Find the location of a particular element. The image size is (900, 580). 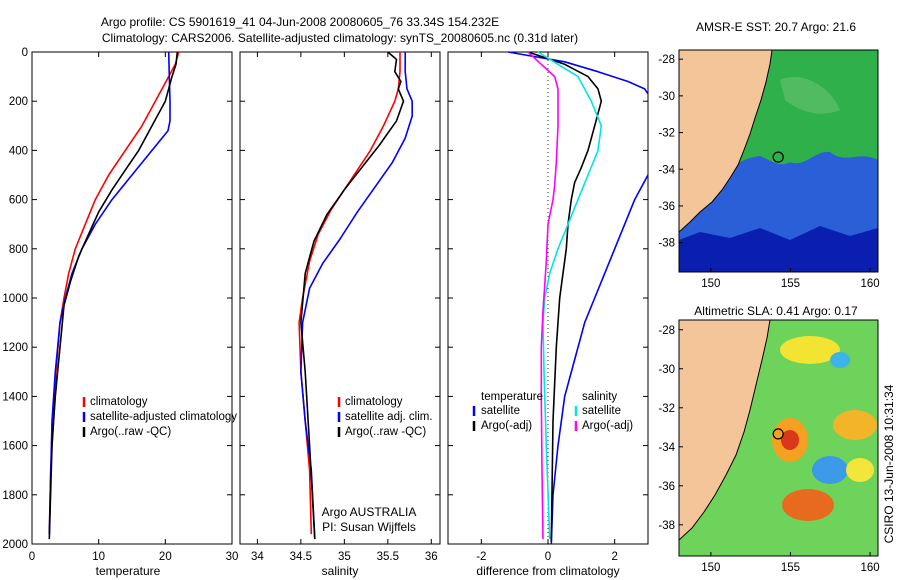

difference-xlabel: difference from climatology is located at coordinates (547, 571).